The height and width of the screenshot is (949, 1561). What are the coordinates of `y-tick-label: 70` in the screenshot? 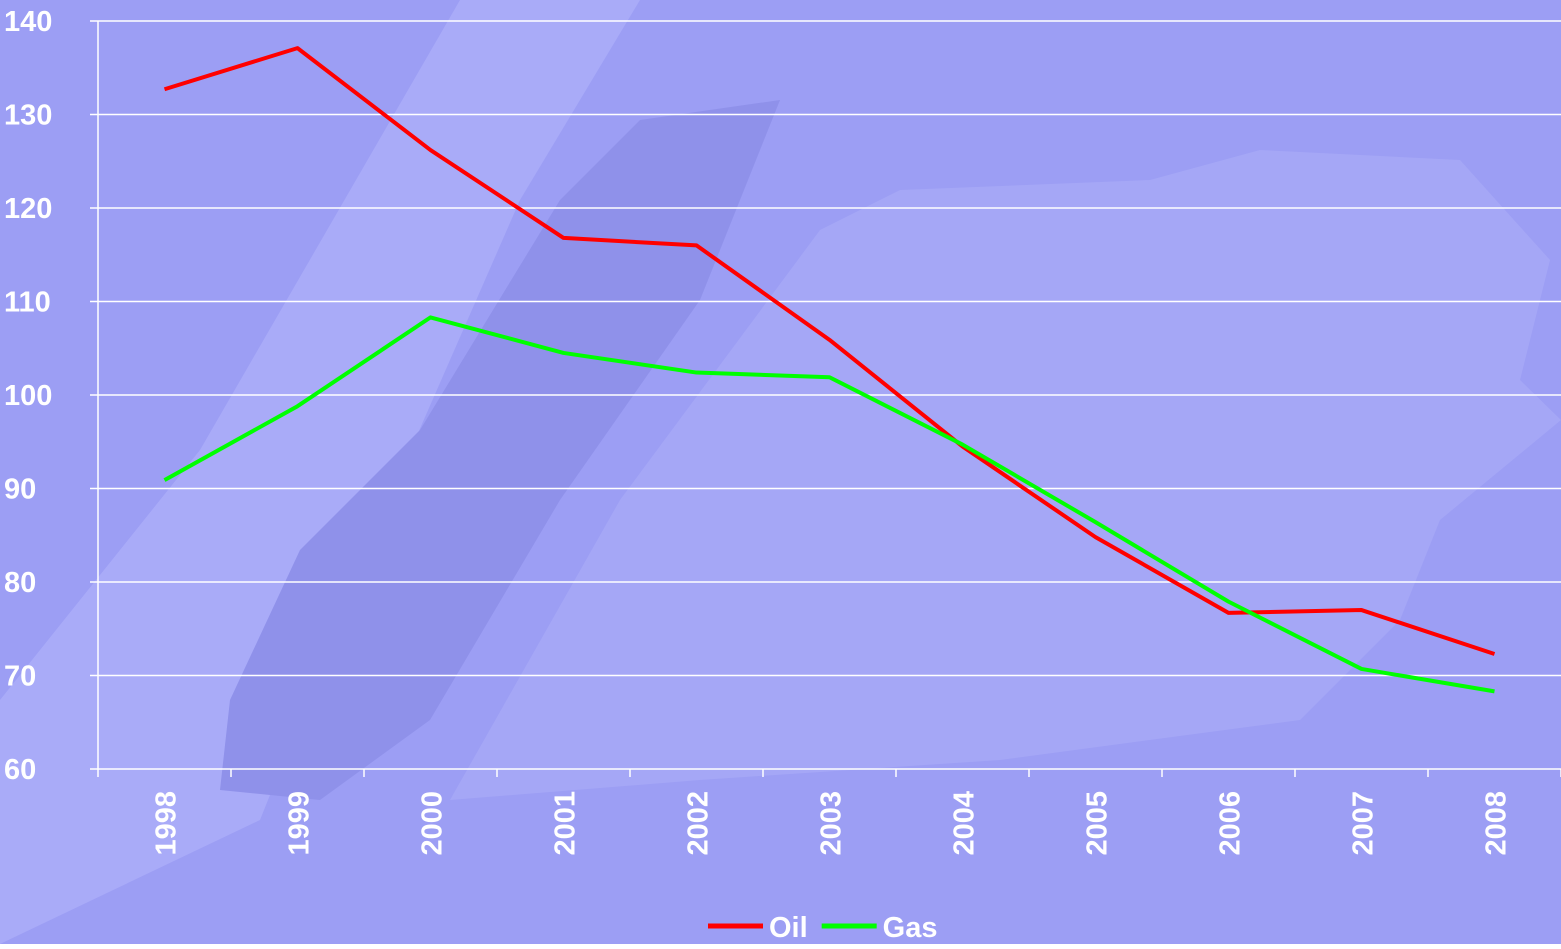 It's located at (20, 677).